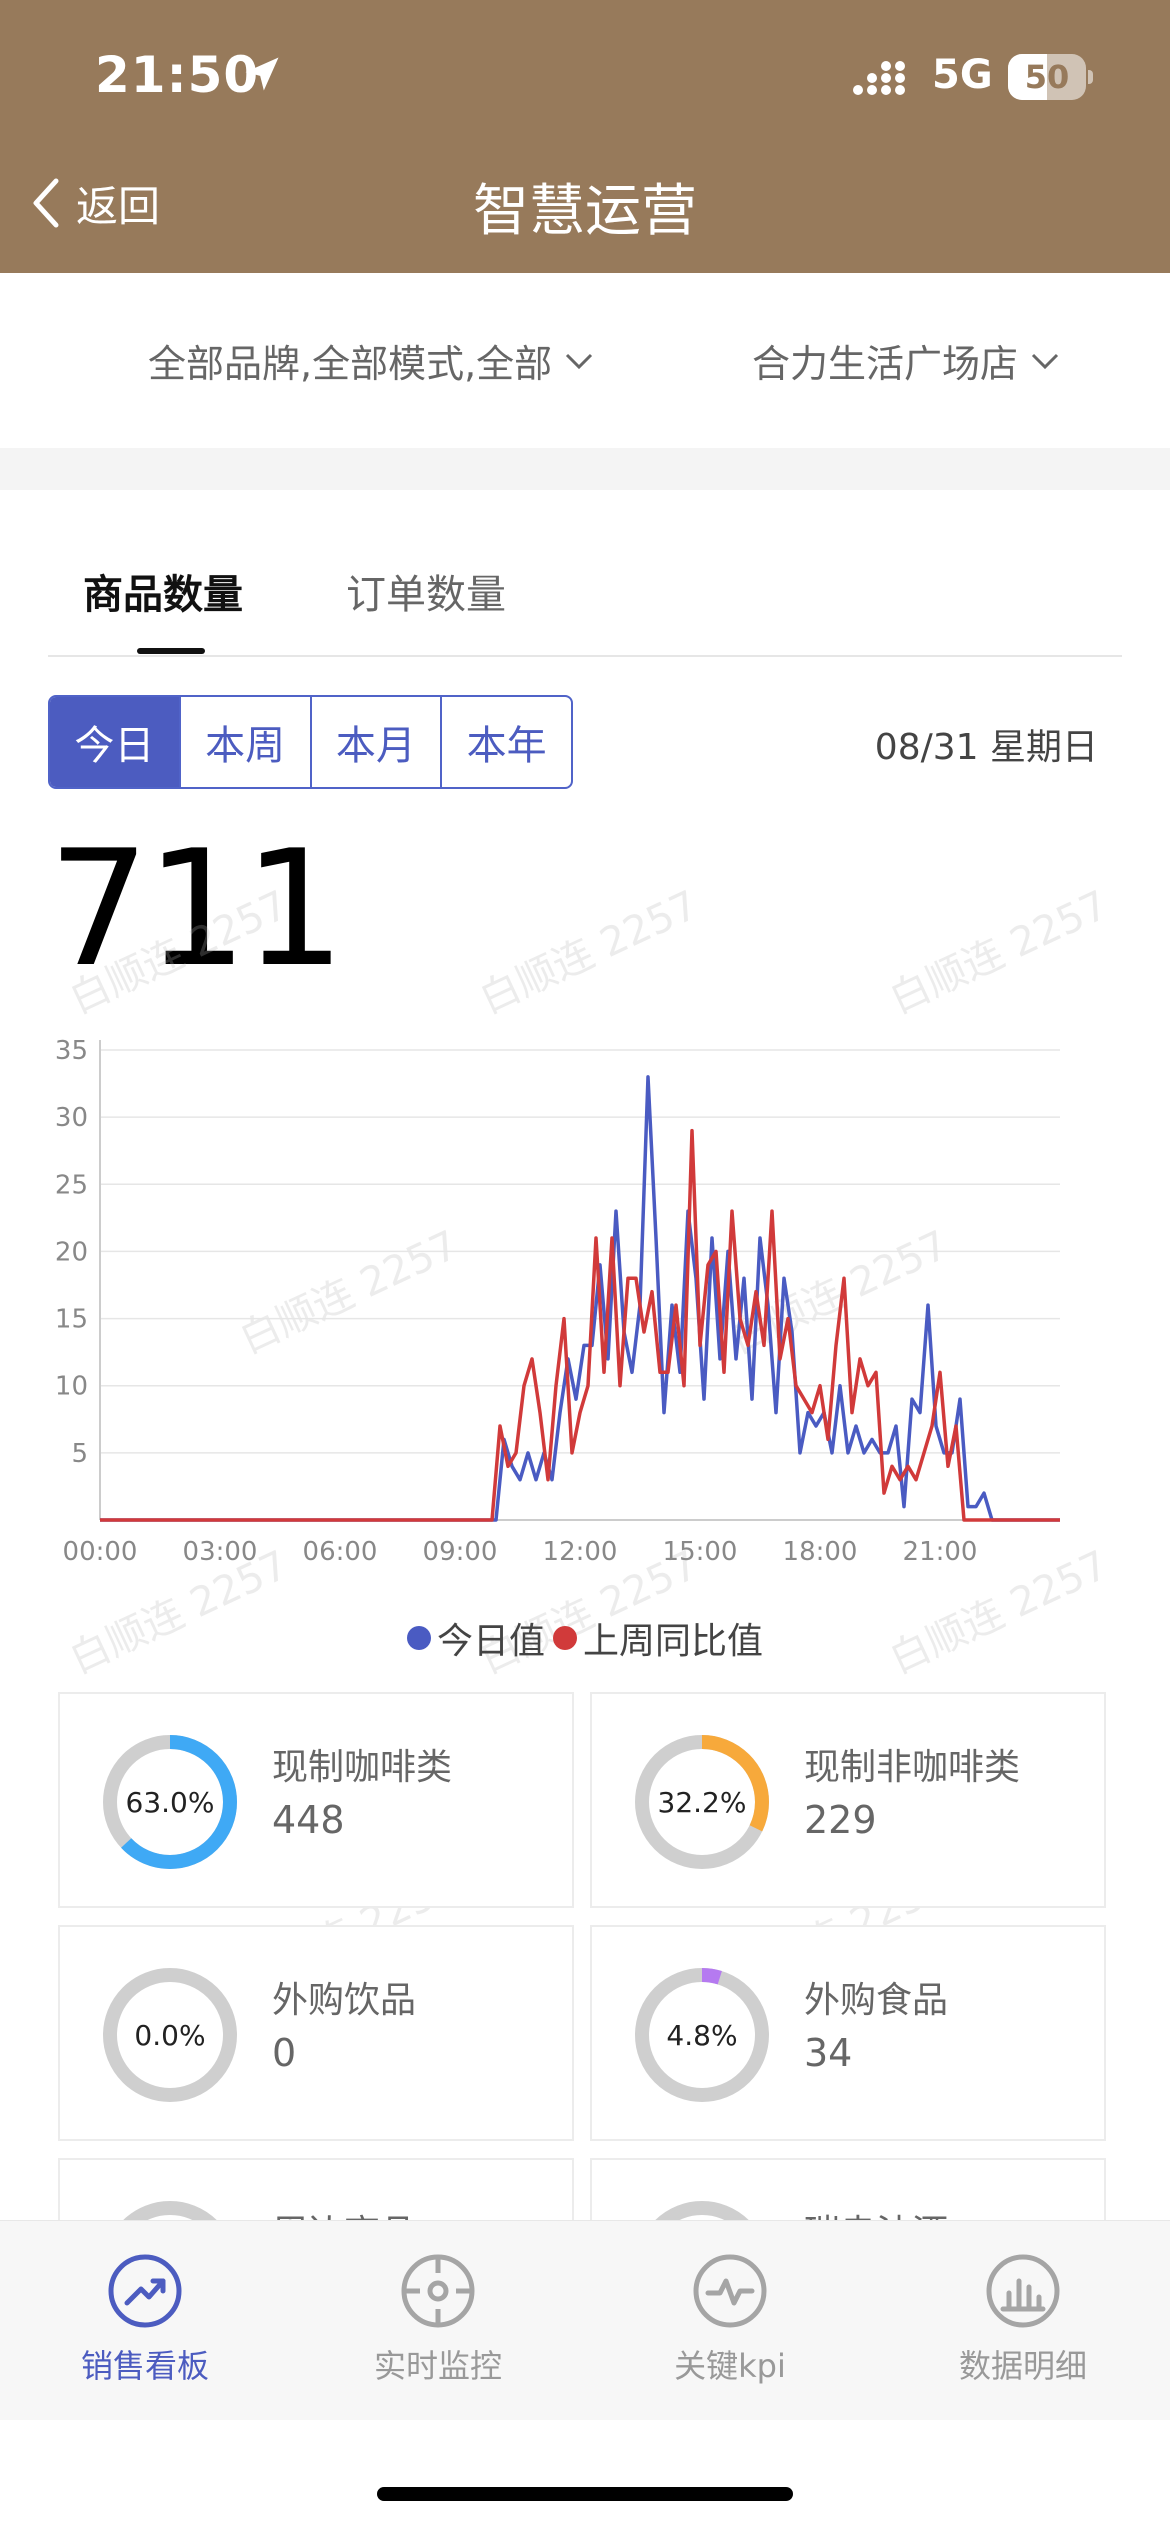 The height and width of the screenshot is (2532, 1170). What do you see at coordinates (163, 595) in the screenshot?
I see `tab-product-count: 商品数量` at bounding box center [163, 595].